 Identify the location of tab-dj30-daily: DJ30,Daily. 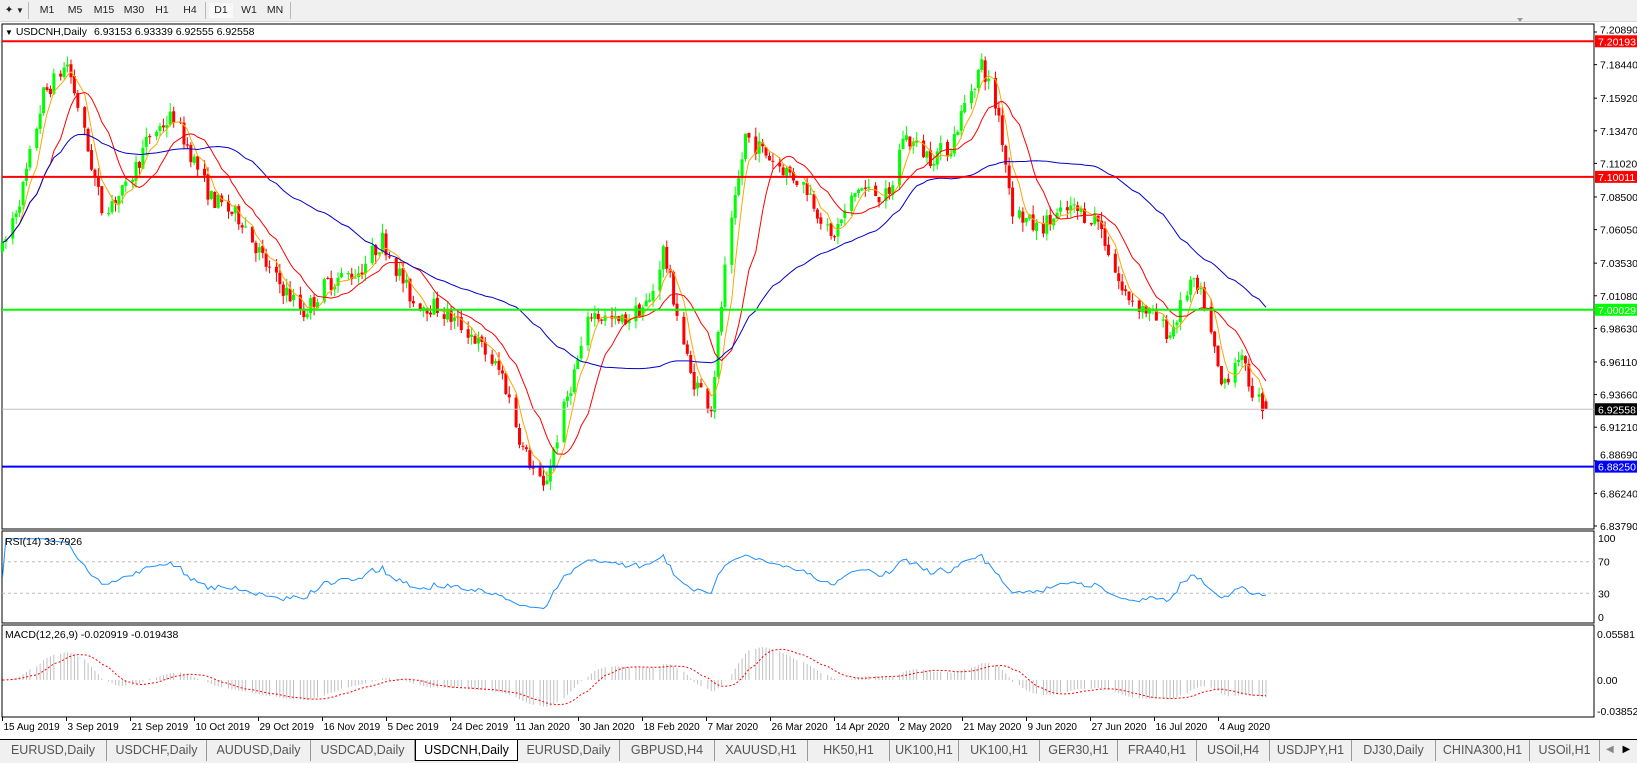
(1394, 750).